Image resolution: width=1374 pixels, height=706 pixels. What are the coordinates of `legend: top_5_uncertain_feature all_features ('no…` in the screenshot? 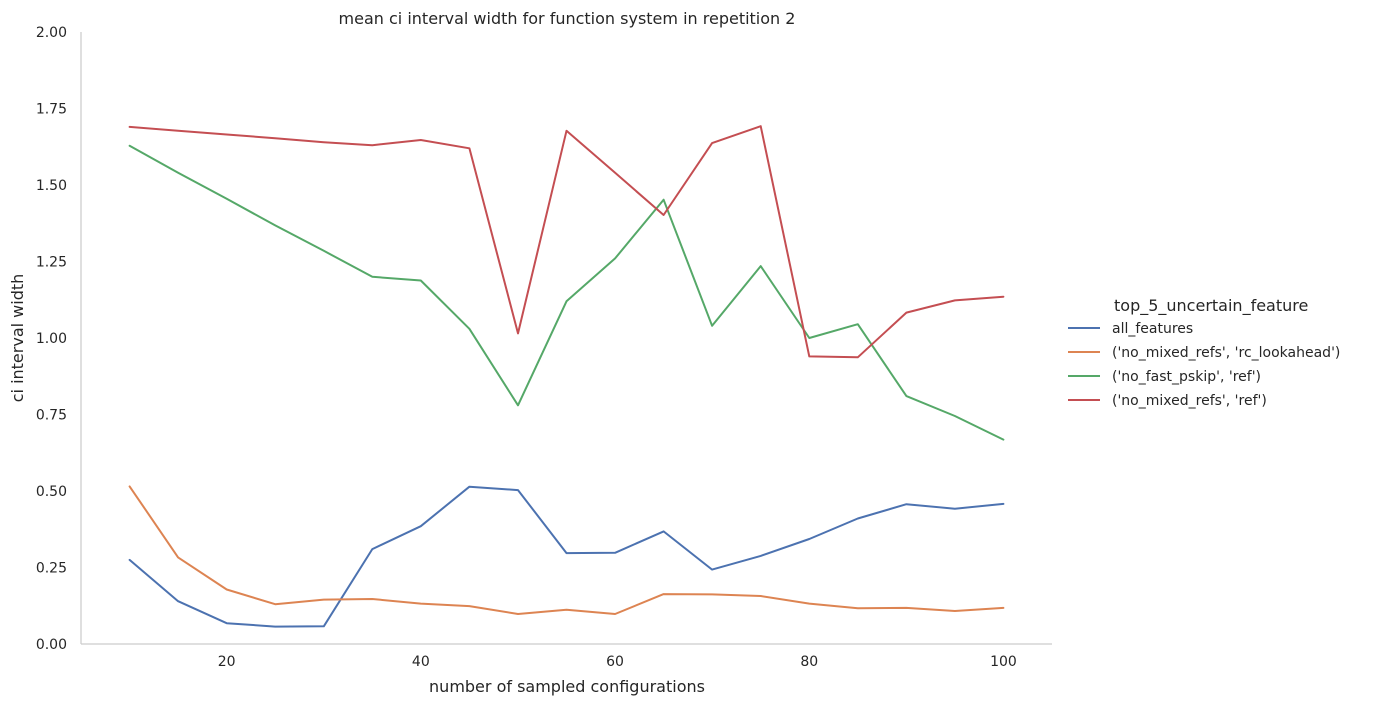 It's located at (1204, 352).